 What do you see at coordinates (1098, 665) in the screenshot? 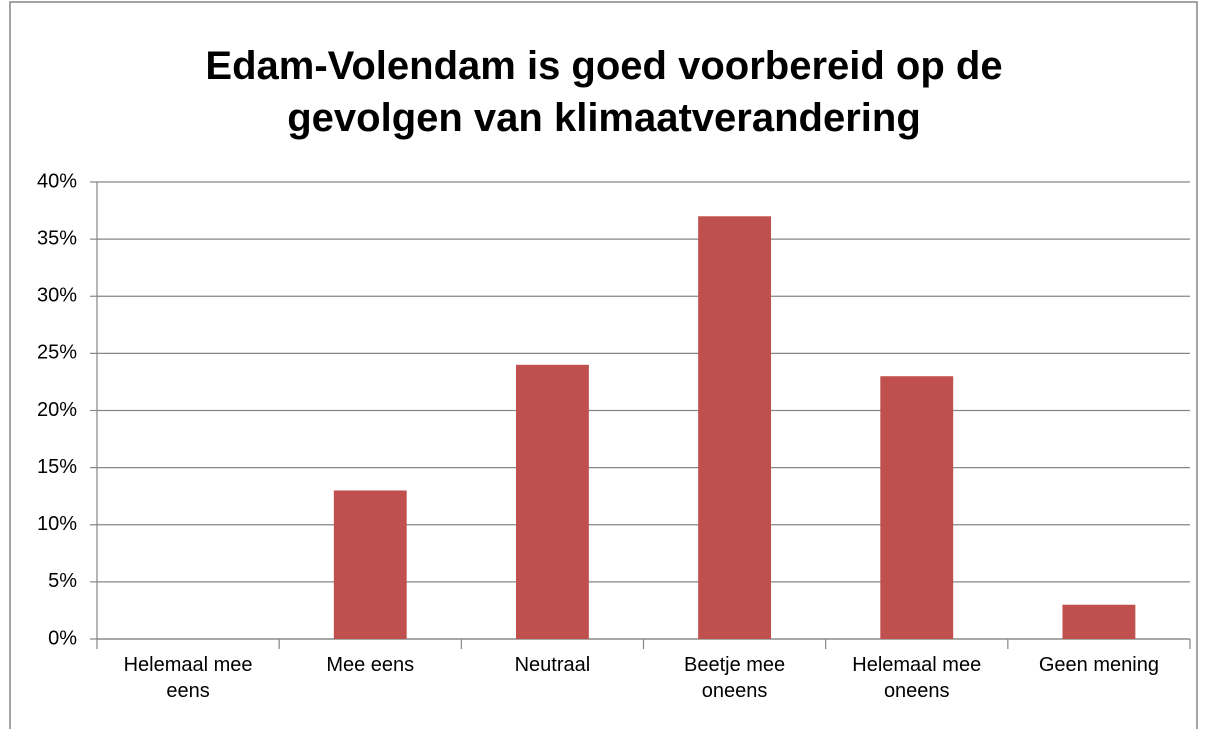
I see `x-tick-label: Geen mening` at bounding box center [1098, 665].